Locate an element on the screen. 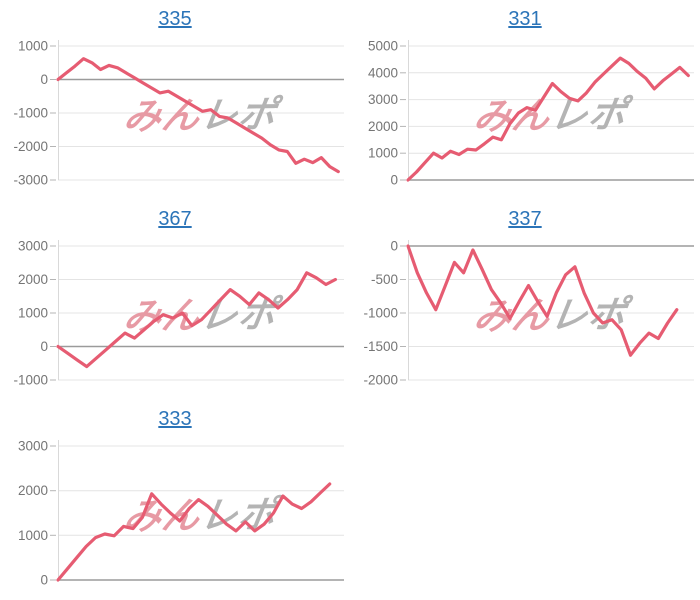  chart-title-link: 333 is located at coordinates (175, 419).